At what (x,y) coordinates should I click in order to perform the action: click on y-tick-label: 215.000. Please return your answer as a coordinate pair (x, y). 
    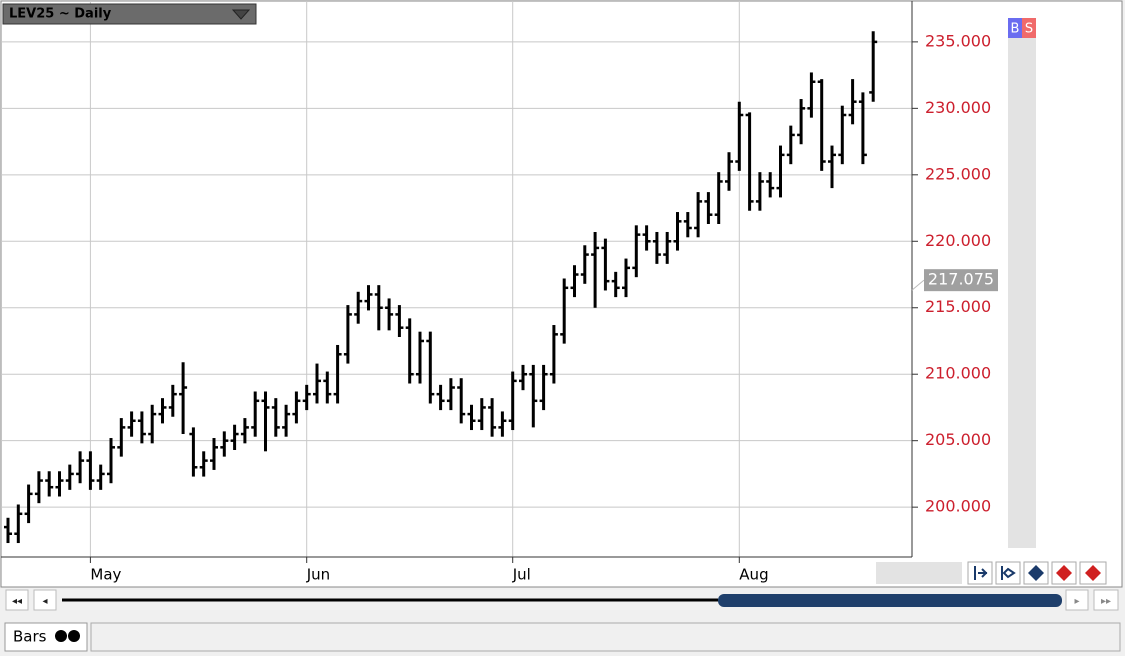
    Looking at the image, I should click on (958, 306).